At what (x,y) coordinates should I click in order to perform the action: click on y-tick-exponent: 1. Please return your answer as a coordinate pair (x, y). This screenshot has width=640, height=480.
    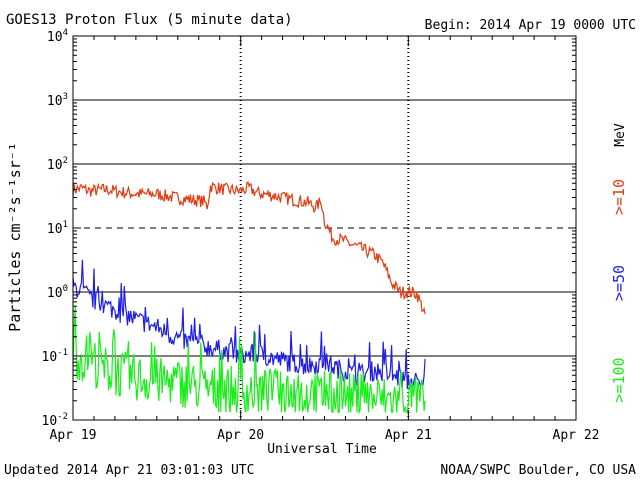
    Looking at the image, I should click on (65, 225).